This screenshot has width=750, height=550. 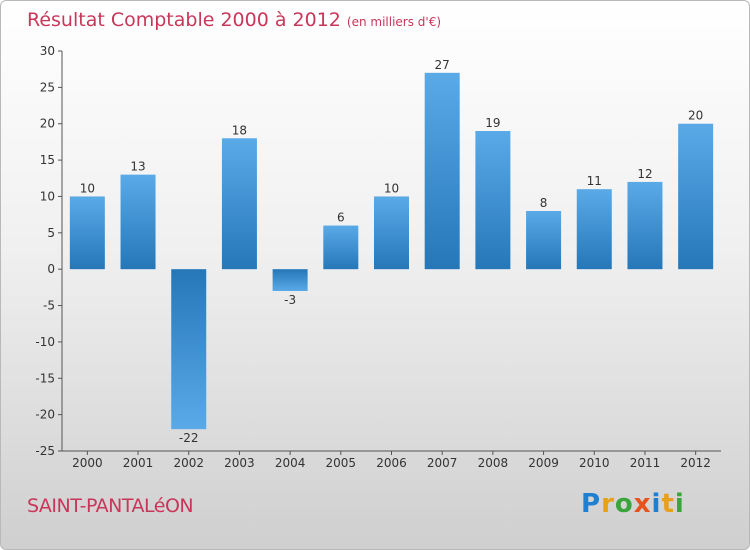 What do you see at coordinates (47, 160) in the screenshot?
I see `y-tick-label: 15` at bounding box center [47, 160].